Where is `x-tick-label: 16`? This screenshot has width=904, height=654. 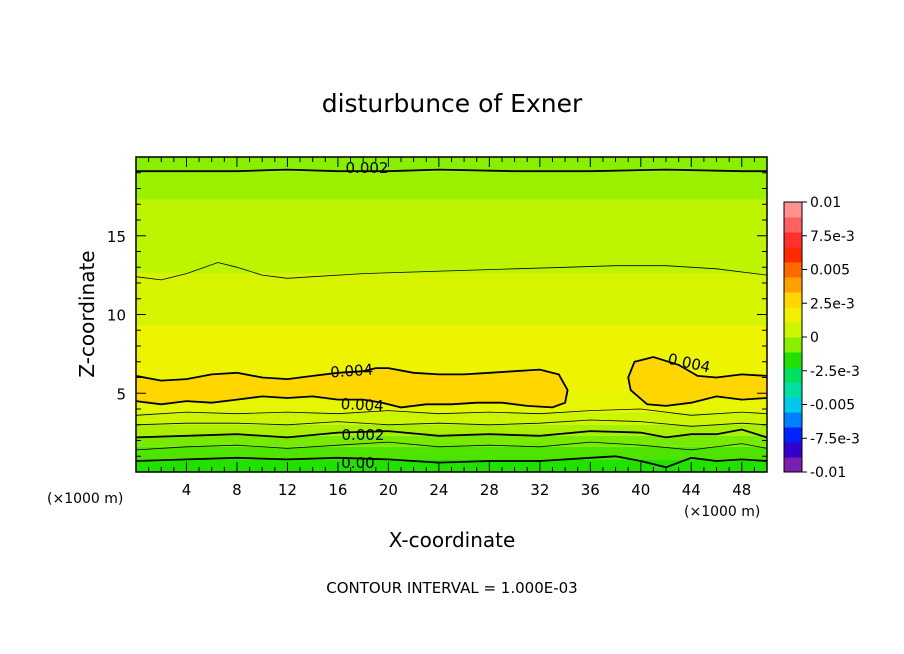 x-tick-label: 16 is located at coordinates (337, 490).